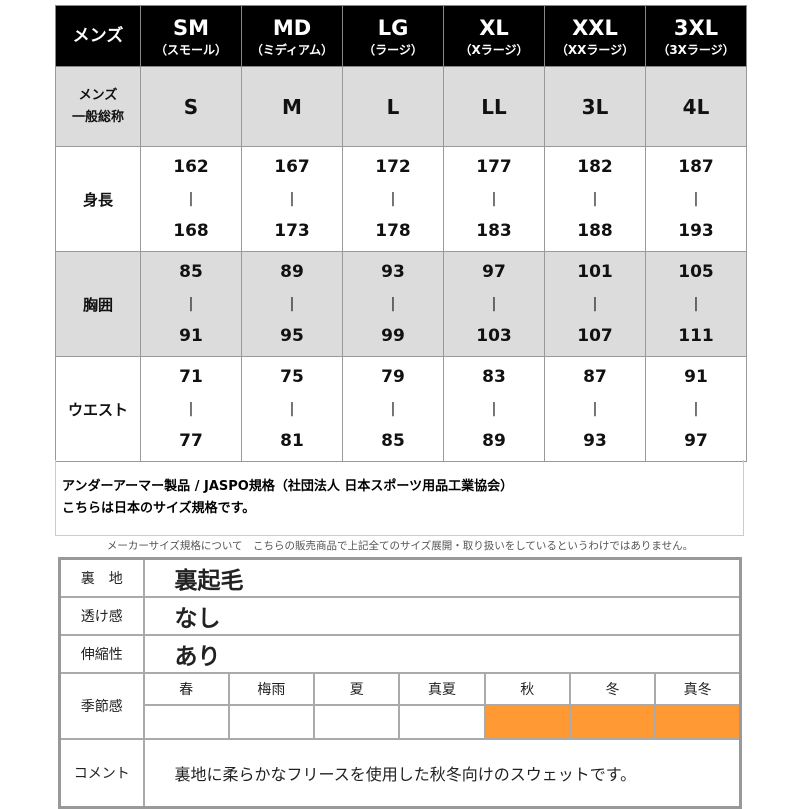 The height and width of the screenshot is (809, 800). I want to click on chest-cell: 105 | 111, so click(696, 304).